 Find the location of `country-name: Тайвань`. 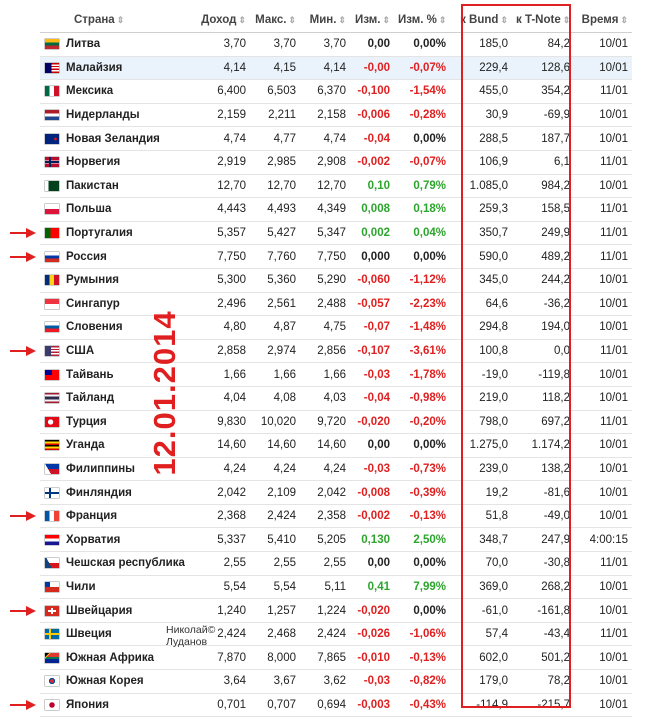

country-name: Тайвань is located at coordinates (128, 374).